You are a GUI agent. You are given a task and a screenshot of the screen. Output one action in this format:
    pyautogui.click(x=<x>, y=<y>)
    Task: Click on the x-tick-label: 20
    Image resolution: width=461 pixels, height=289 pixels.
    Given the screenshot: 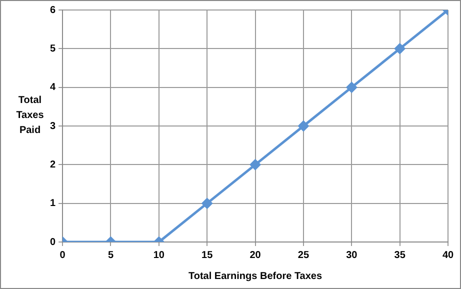 What is the action you would take?
    pyautogui.click(x=256, y=255)
    